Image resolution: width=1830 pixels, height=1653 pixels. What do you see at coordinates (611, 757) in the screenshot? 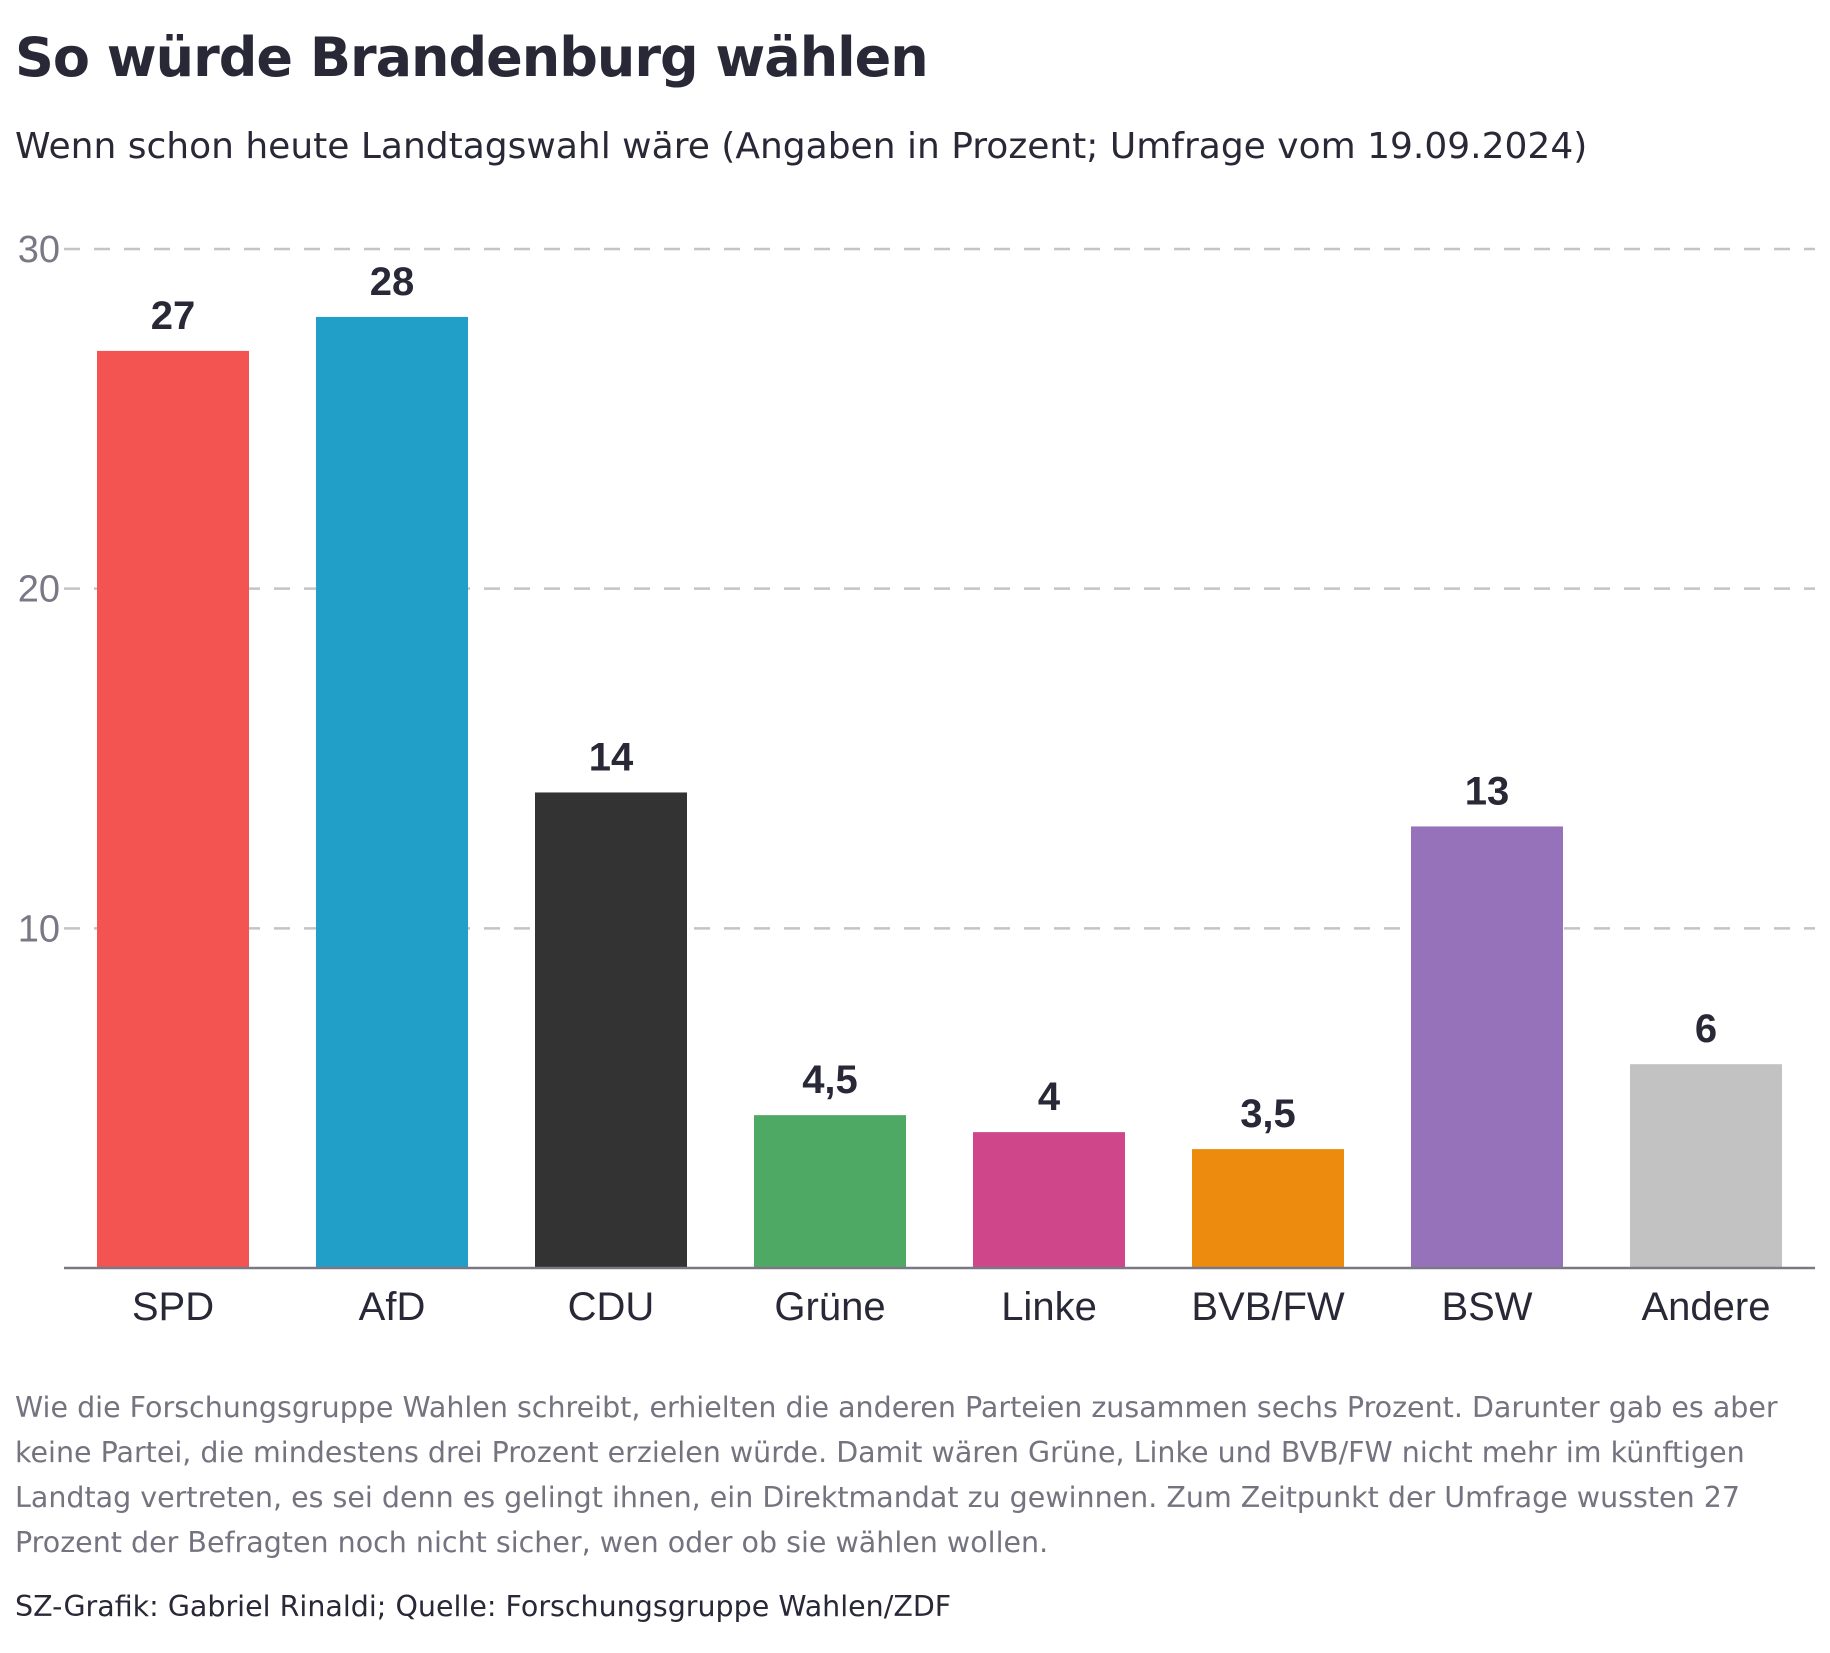
I see `value-label: 14` at bounding box center [611, 757].